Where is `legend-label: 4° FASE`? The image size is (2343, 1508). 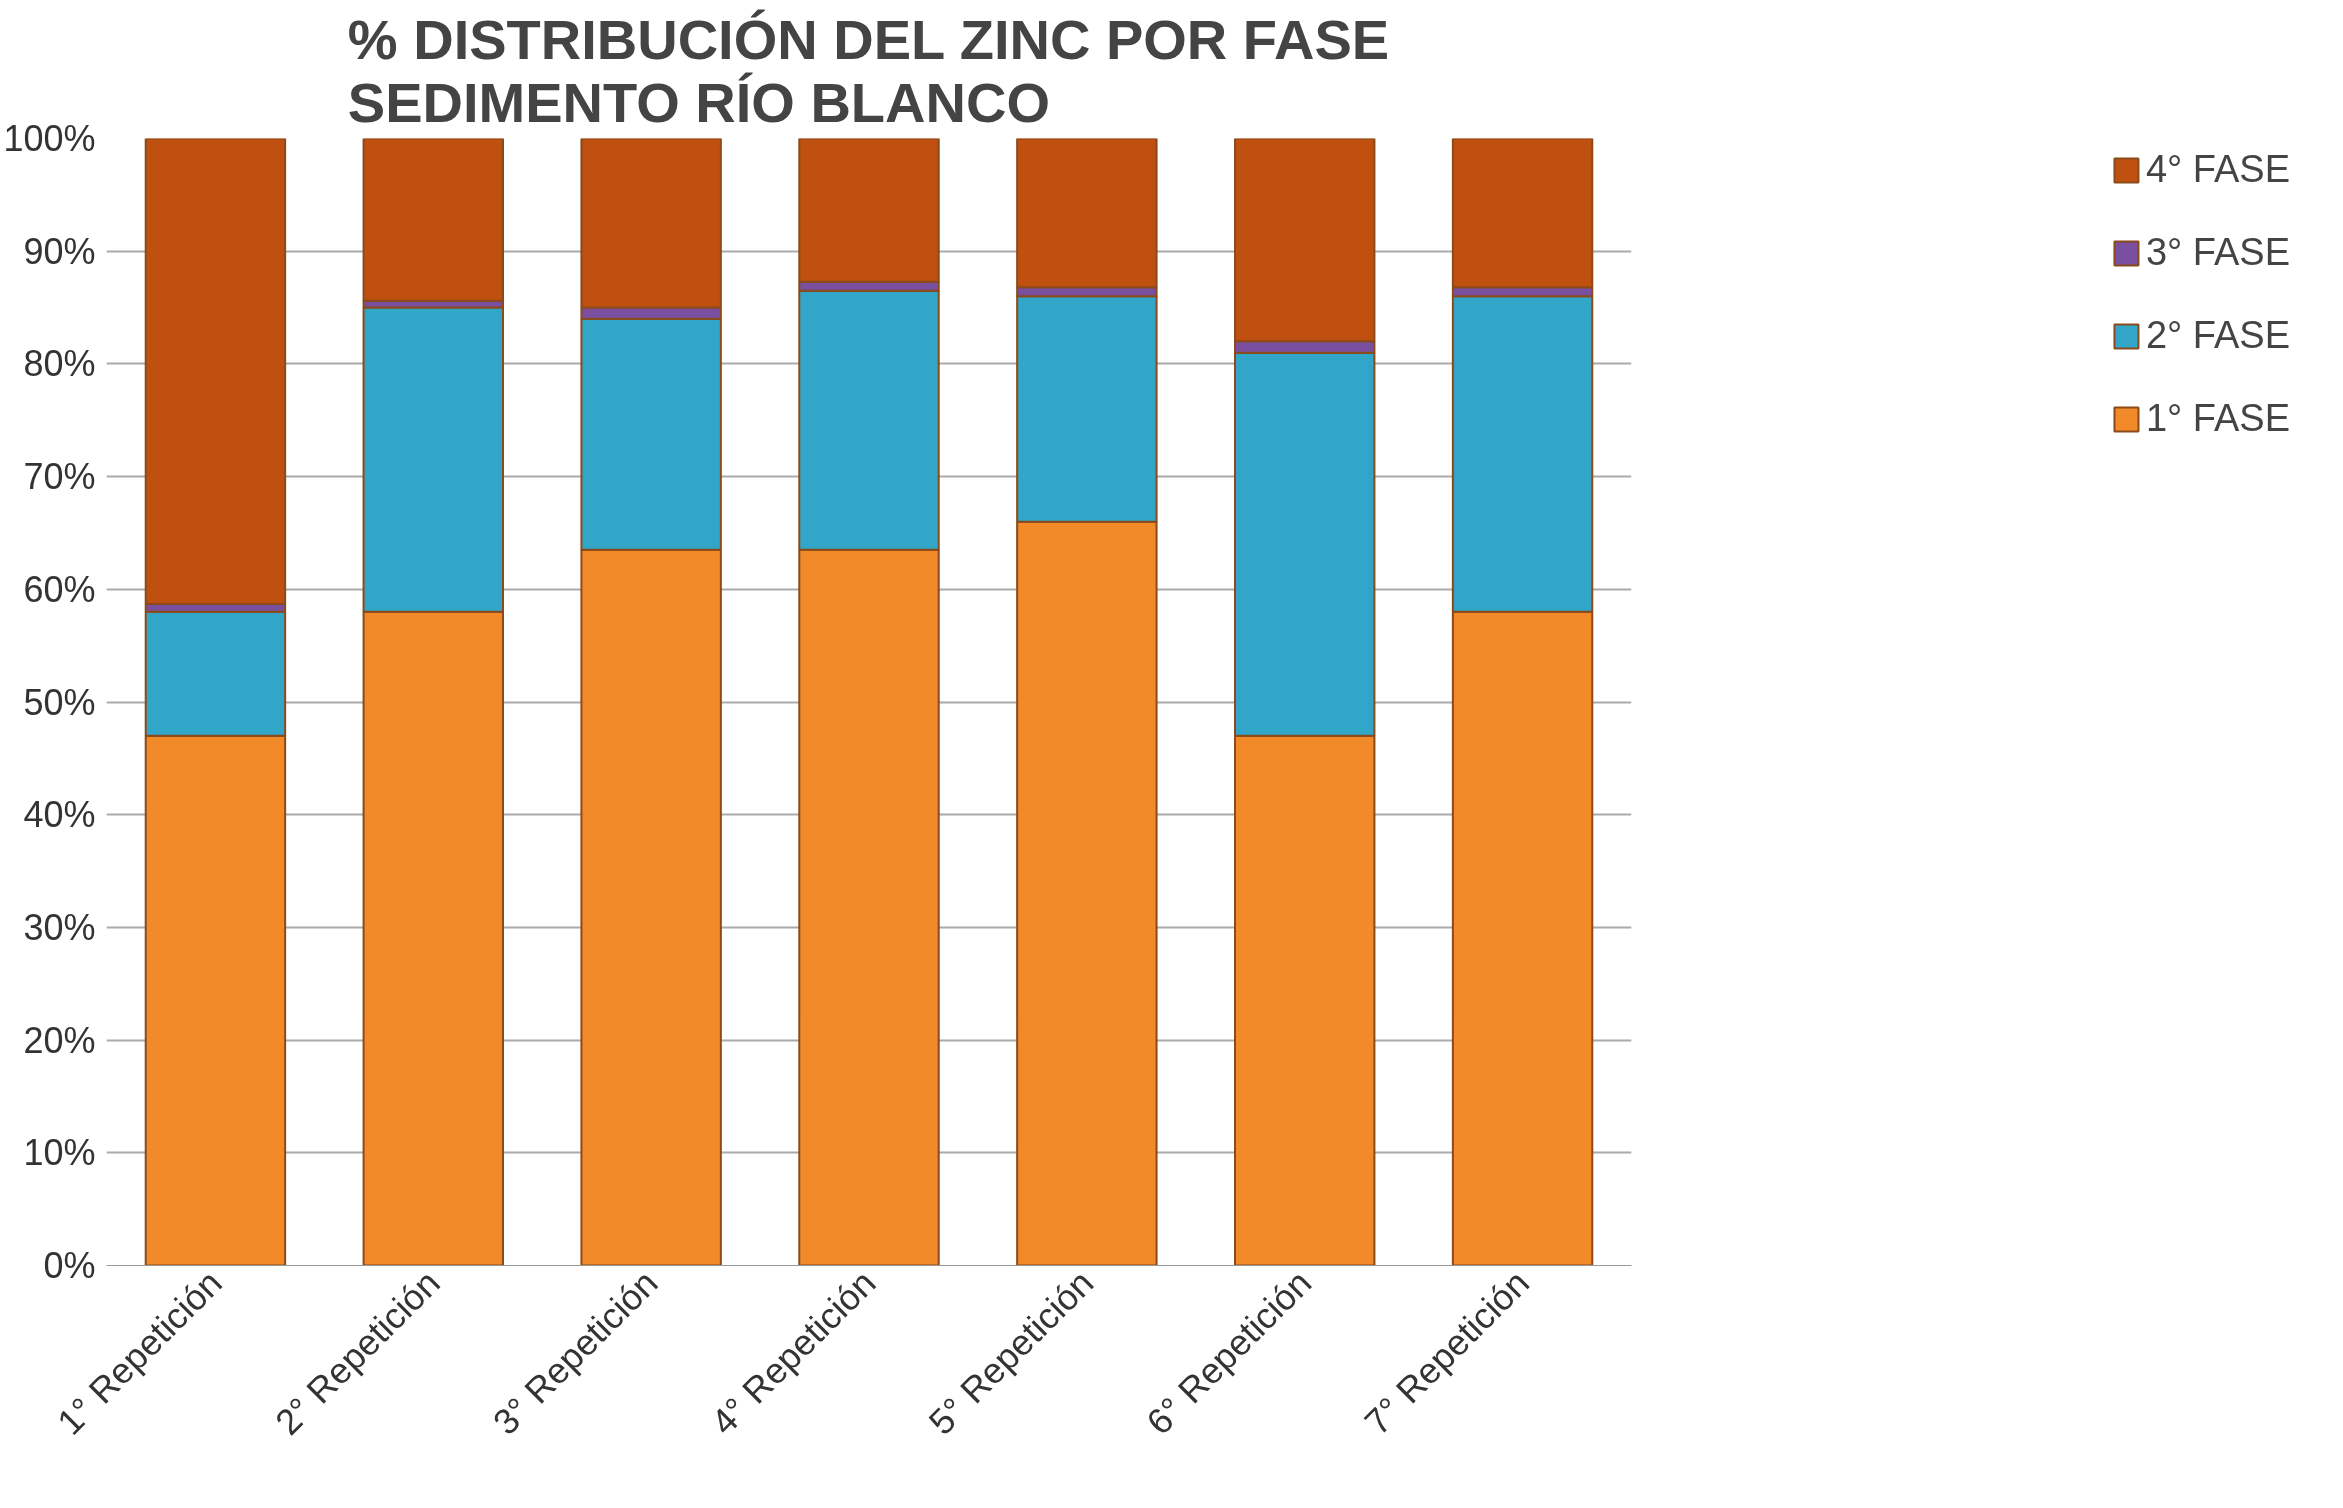
legend-label: 4° FASE is located at coordinates (2217, 169).